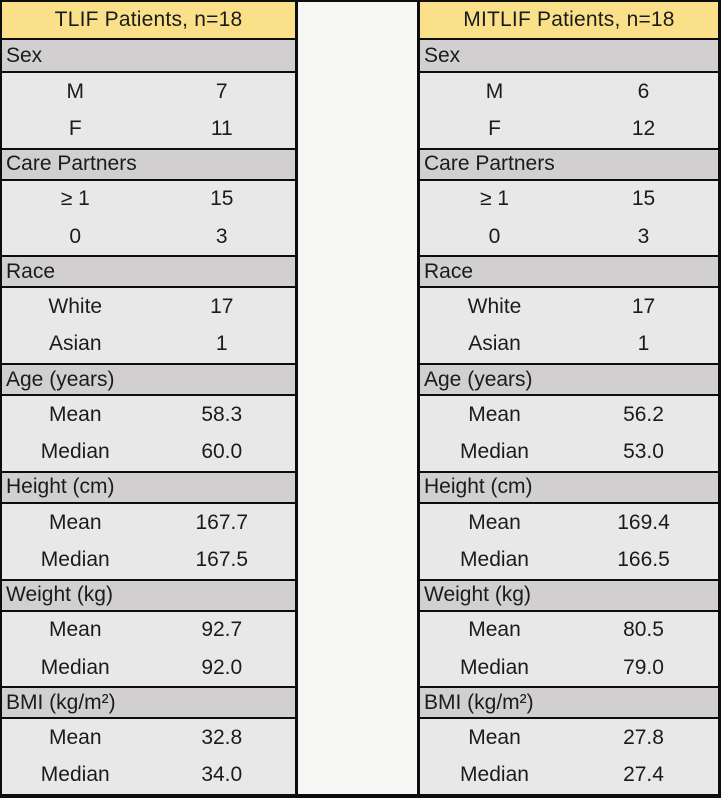 Image resolution: width=721 pixels, height=798 pixels. Describe the element at coordinates (494, 91) in the screenshot. I see `row-label: M` at that location.